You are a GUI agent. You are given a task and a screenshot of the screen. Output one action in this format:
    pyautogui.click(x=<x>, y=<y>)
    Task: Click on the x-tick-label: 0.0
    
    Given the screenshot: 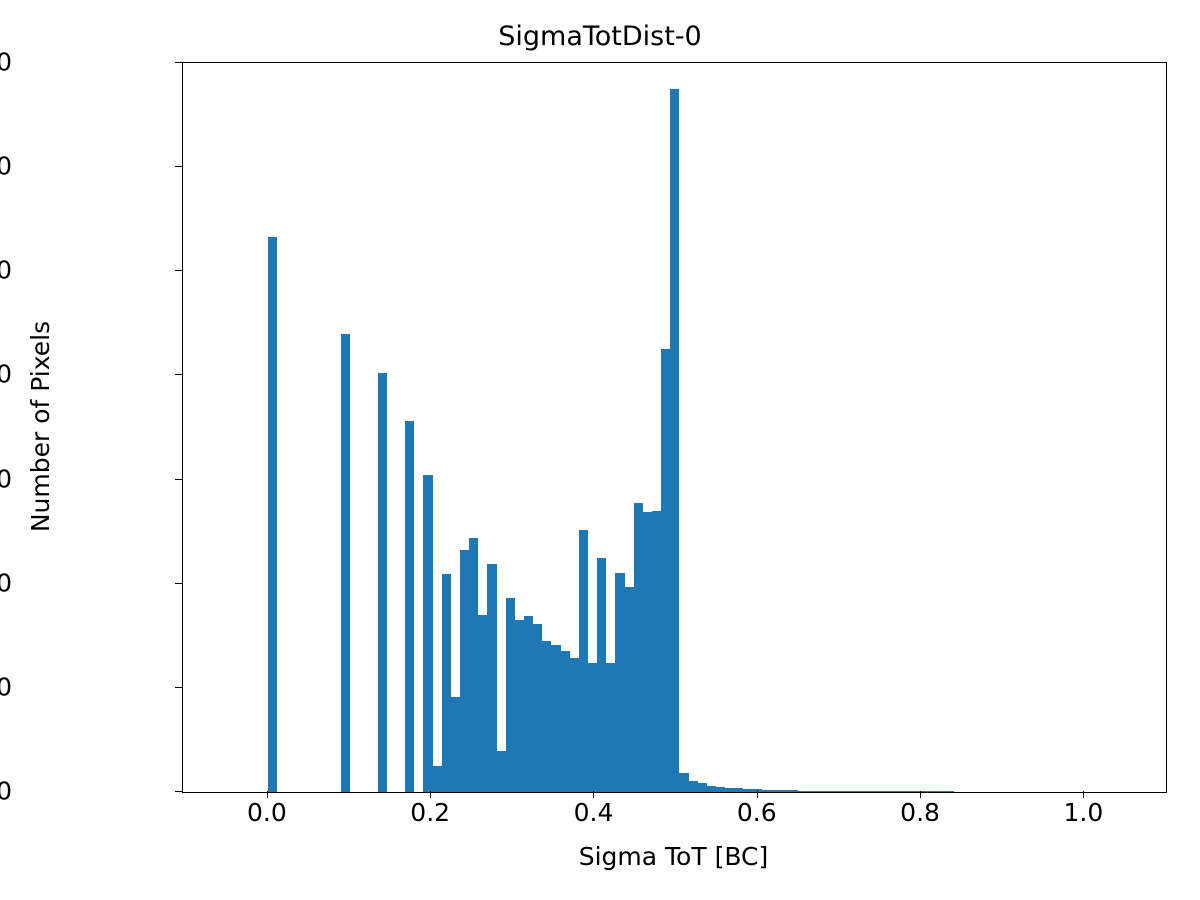 What is the action you would take?
    pyautogui.click(x=267, y=812)
    